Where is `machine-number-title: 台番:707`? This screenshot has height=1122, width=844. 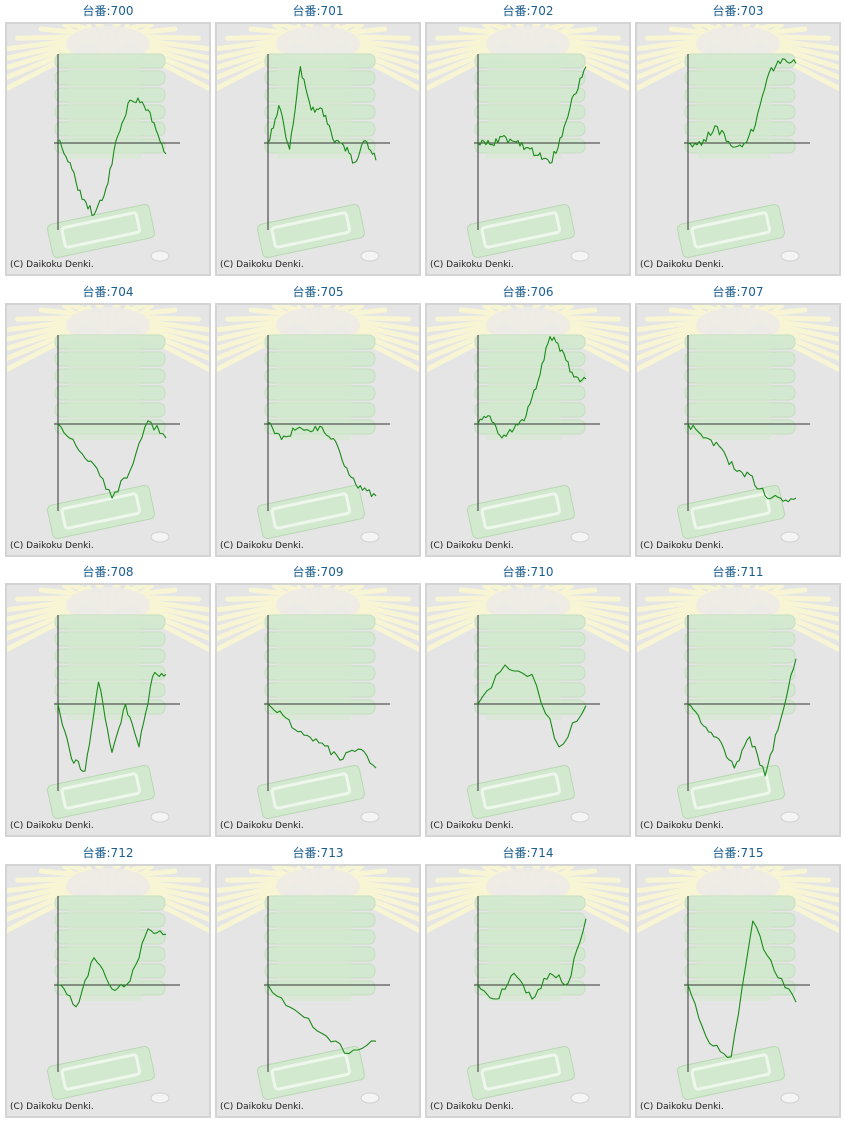 machine-number-title: 台番:707 is located at coordinates (738, 292).